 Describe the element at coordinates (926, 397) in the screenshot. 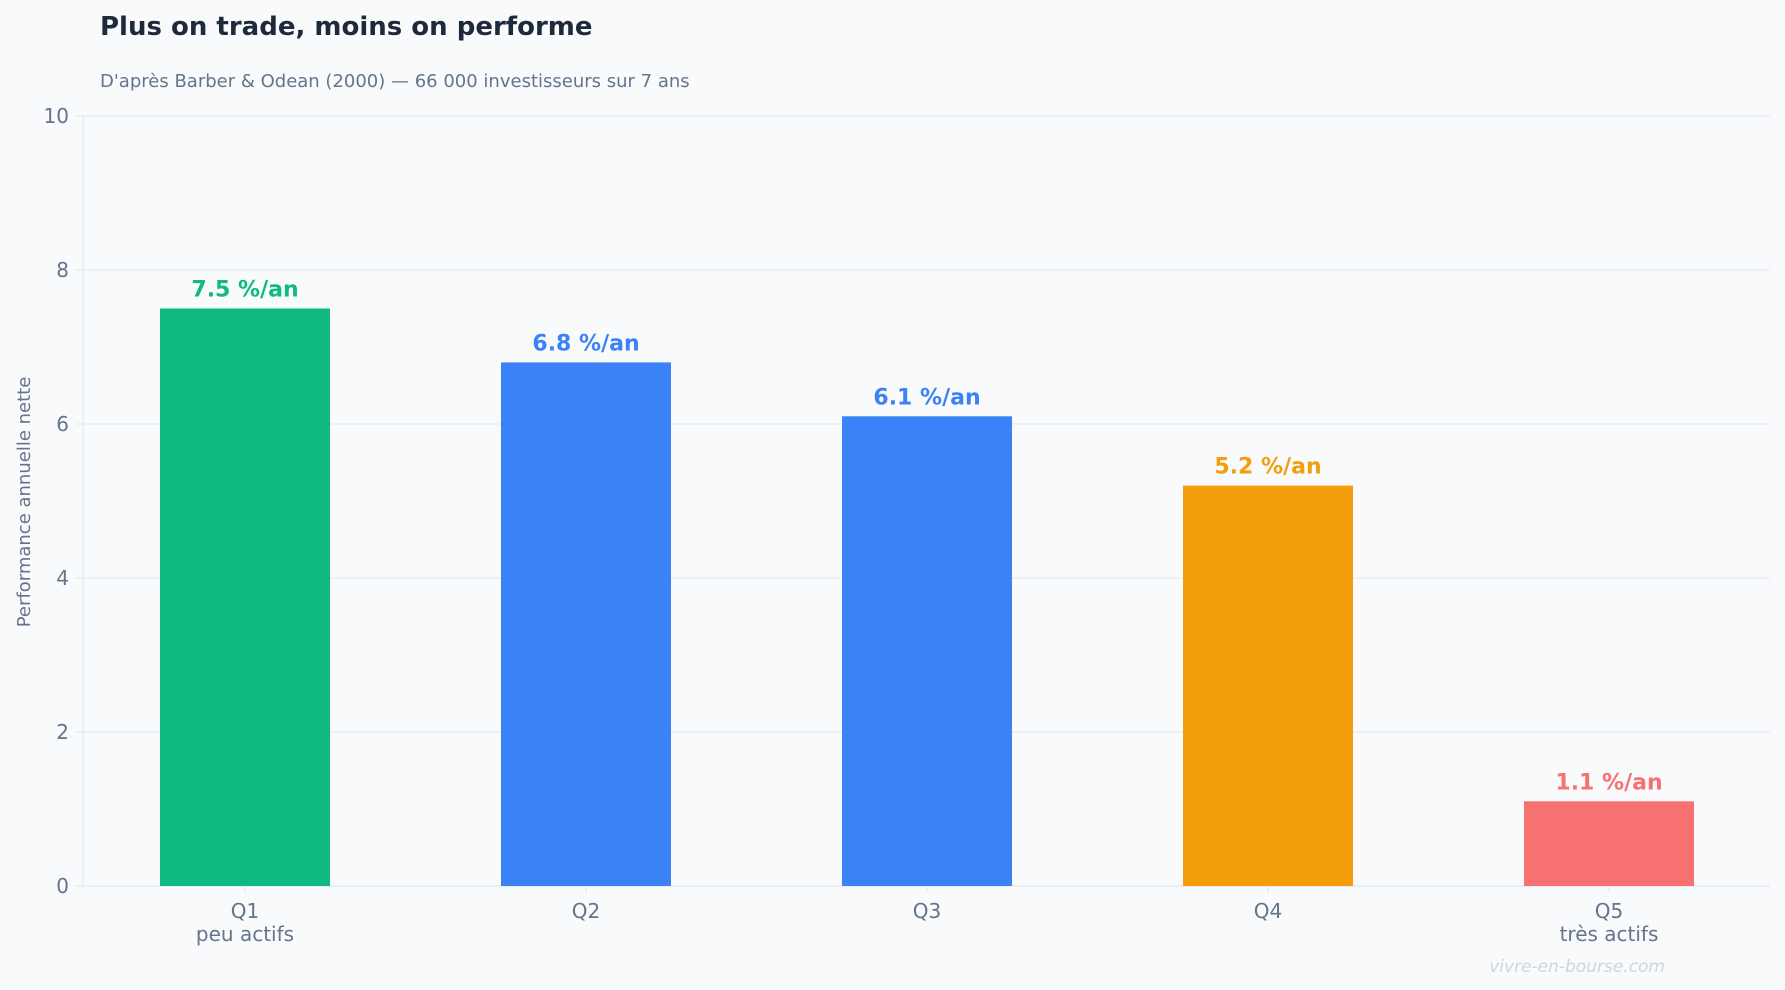

I see `value-label: 6.1 %/an` at that location.